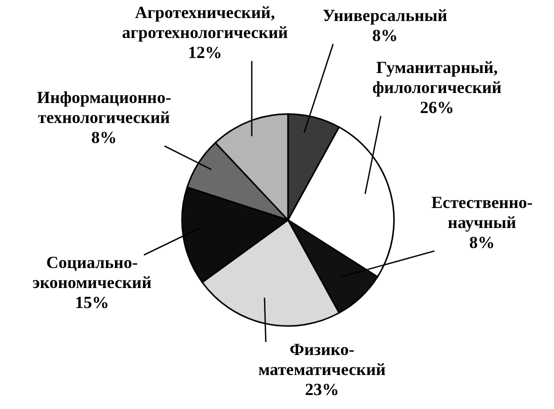 Image resolution: width=554 pixels, height=409 pixels. I want to click on slice-label: Социально-экономический, so click(92, 272).